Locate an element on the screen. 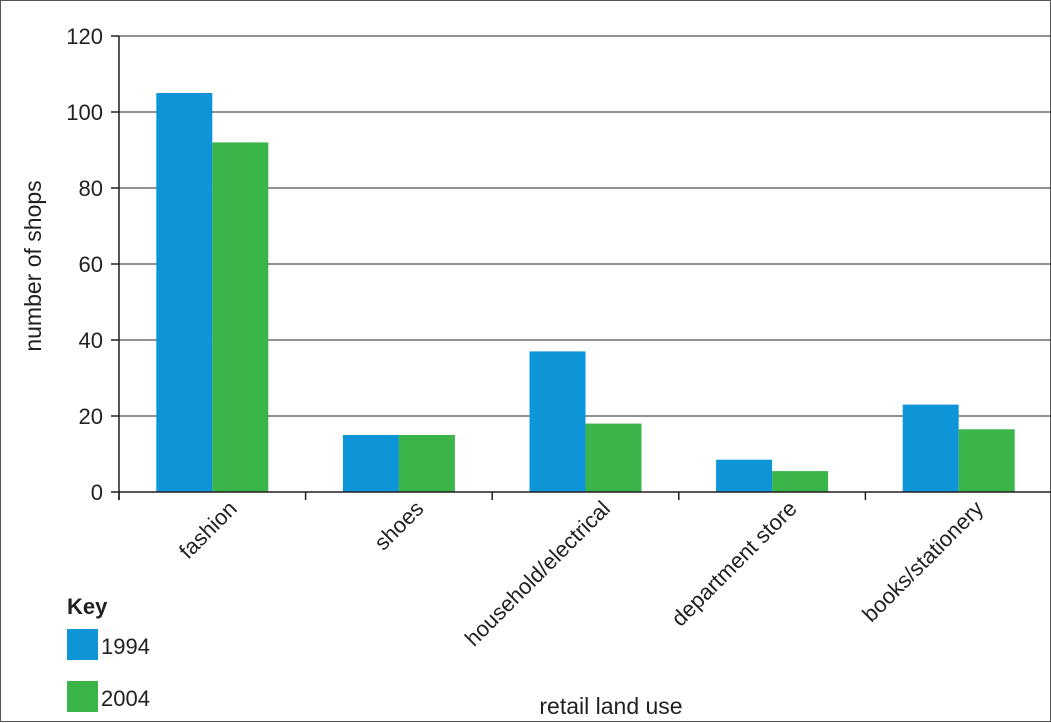  y-tick-label-100: 100 is located at coordinates (84, 112).